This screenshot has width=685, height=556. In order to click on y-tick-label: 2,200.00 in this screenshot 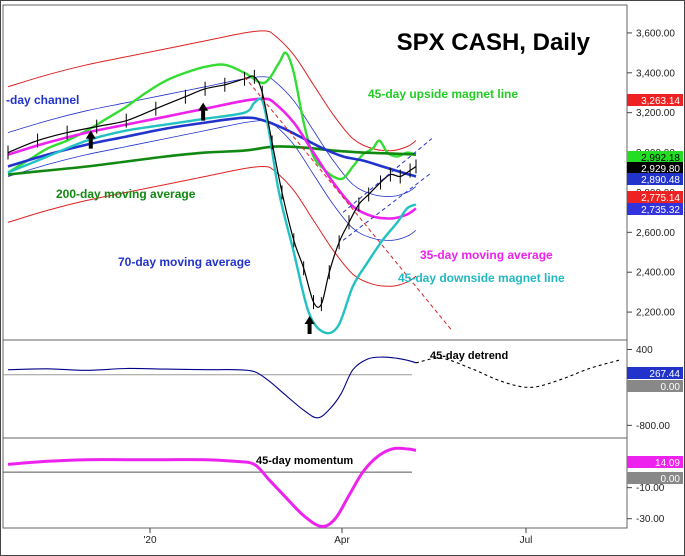, I will do `click(655, 313)`.